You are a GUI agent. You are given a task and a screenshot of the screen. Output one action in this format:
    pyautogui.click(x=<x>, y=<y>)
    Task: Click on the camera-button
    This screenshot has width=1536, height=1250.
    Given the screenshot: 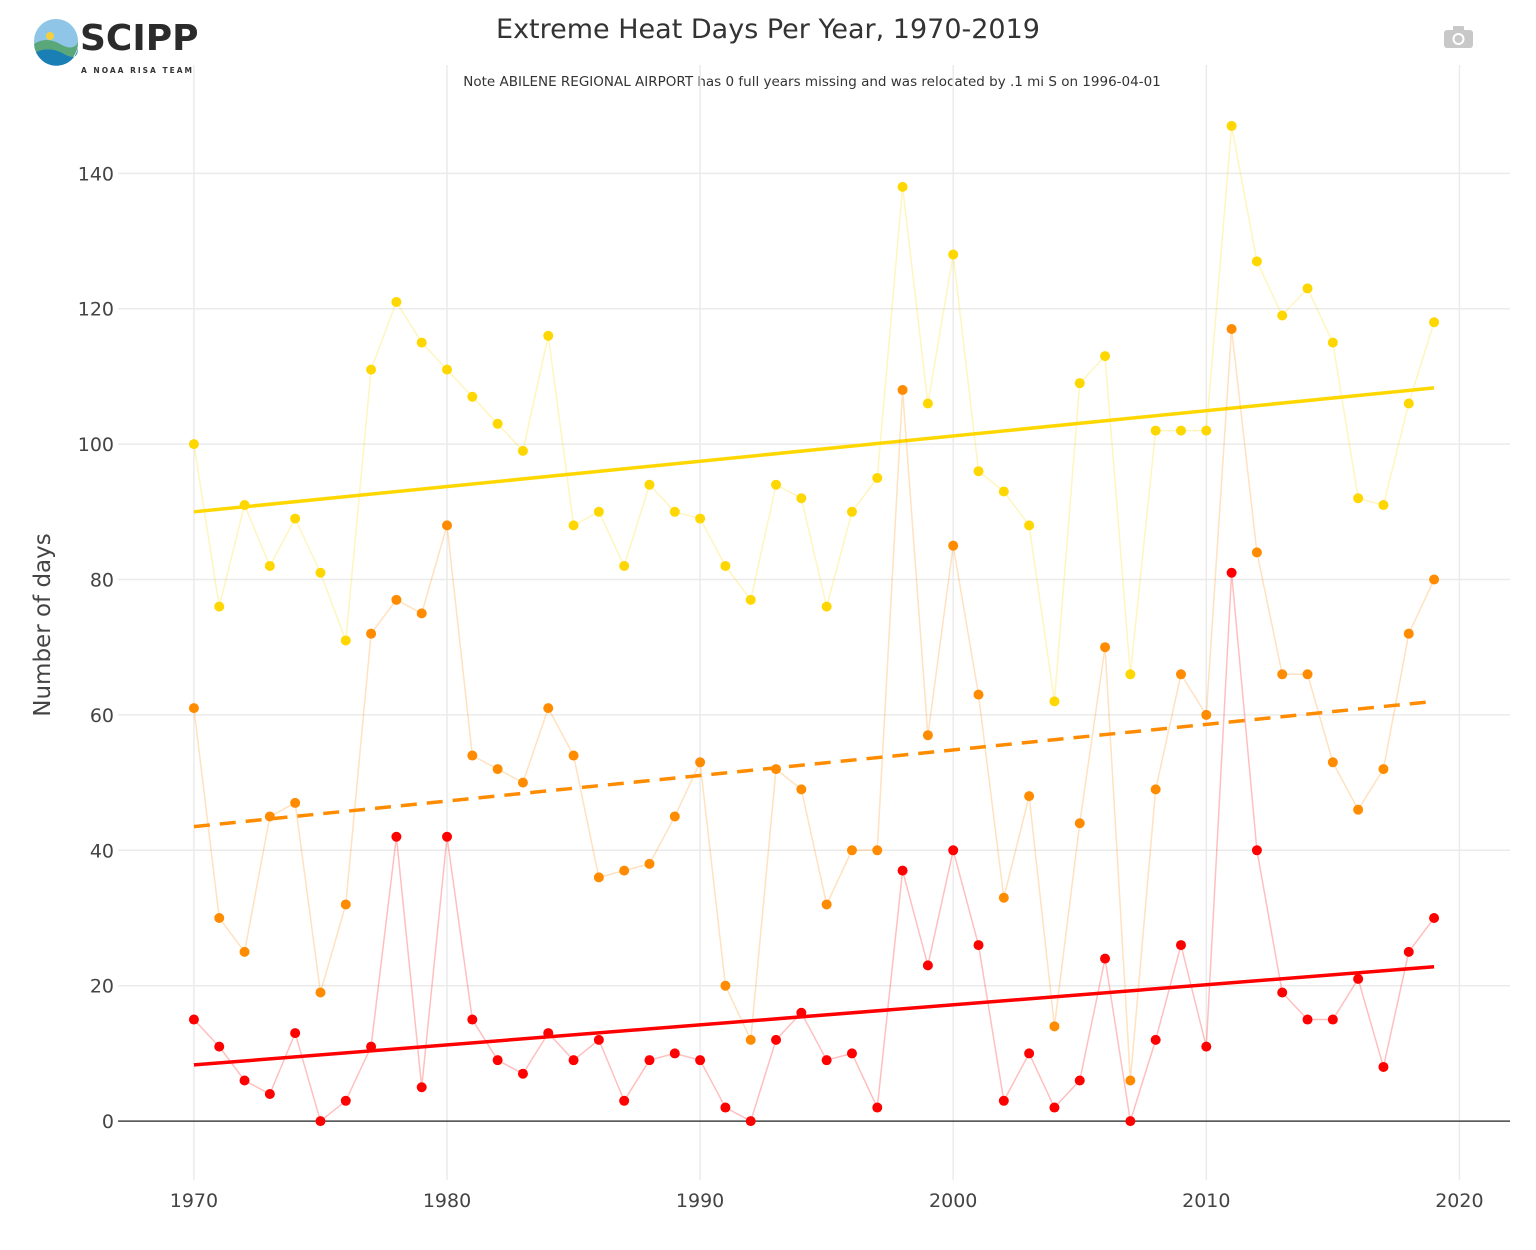 What is the action you would take?
    pyautogui.click(x=1458, y=37)
    